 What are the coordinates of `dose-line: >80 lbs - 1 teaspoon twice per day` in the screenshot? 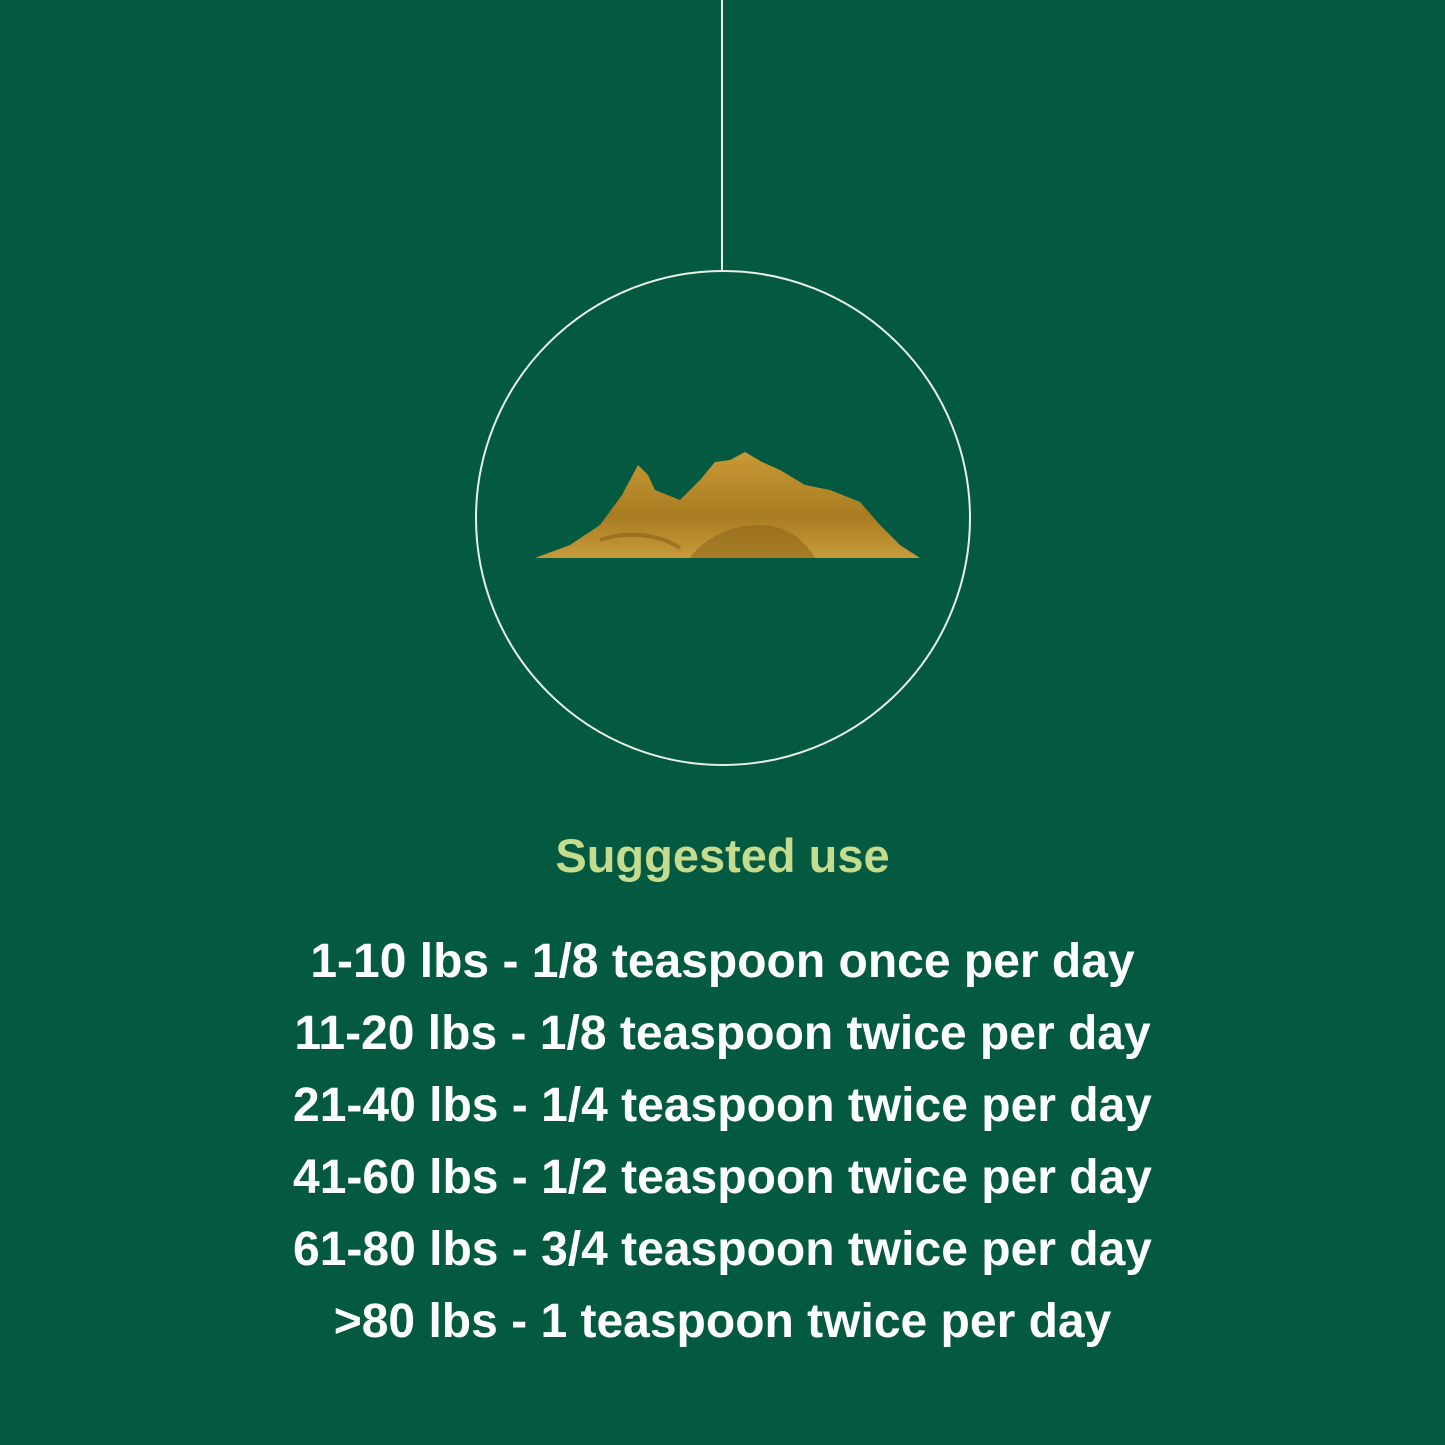 It's located at (722, 1321).